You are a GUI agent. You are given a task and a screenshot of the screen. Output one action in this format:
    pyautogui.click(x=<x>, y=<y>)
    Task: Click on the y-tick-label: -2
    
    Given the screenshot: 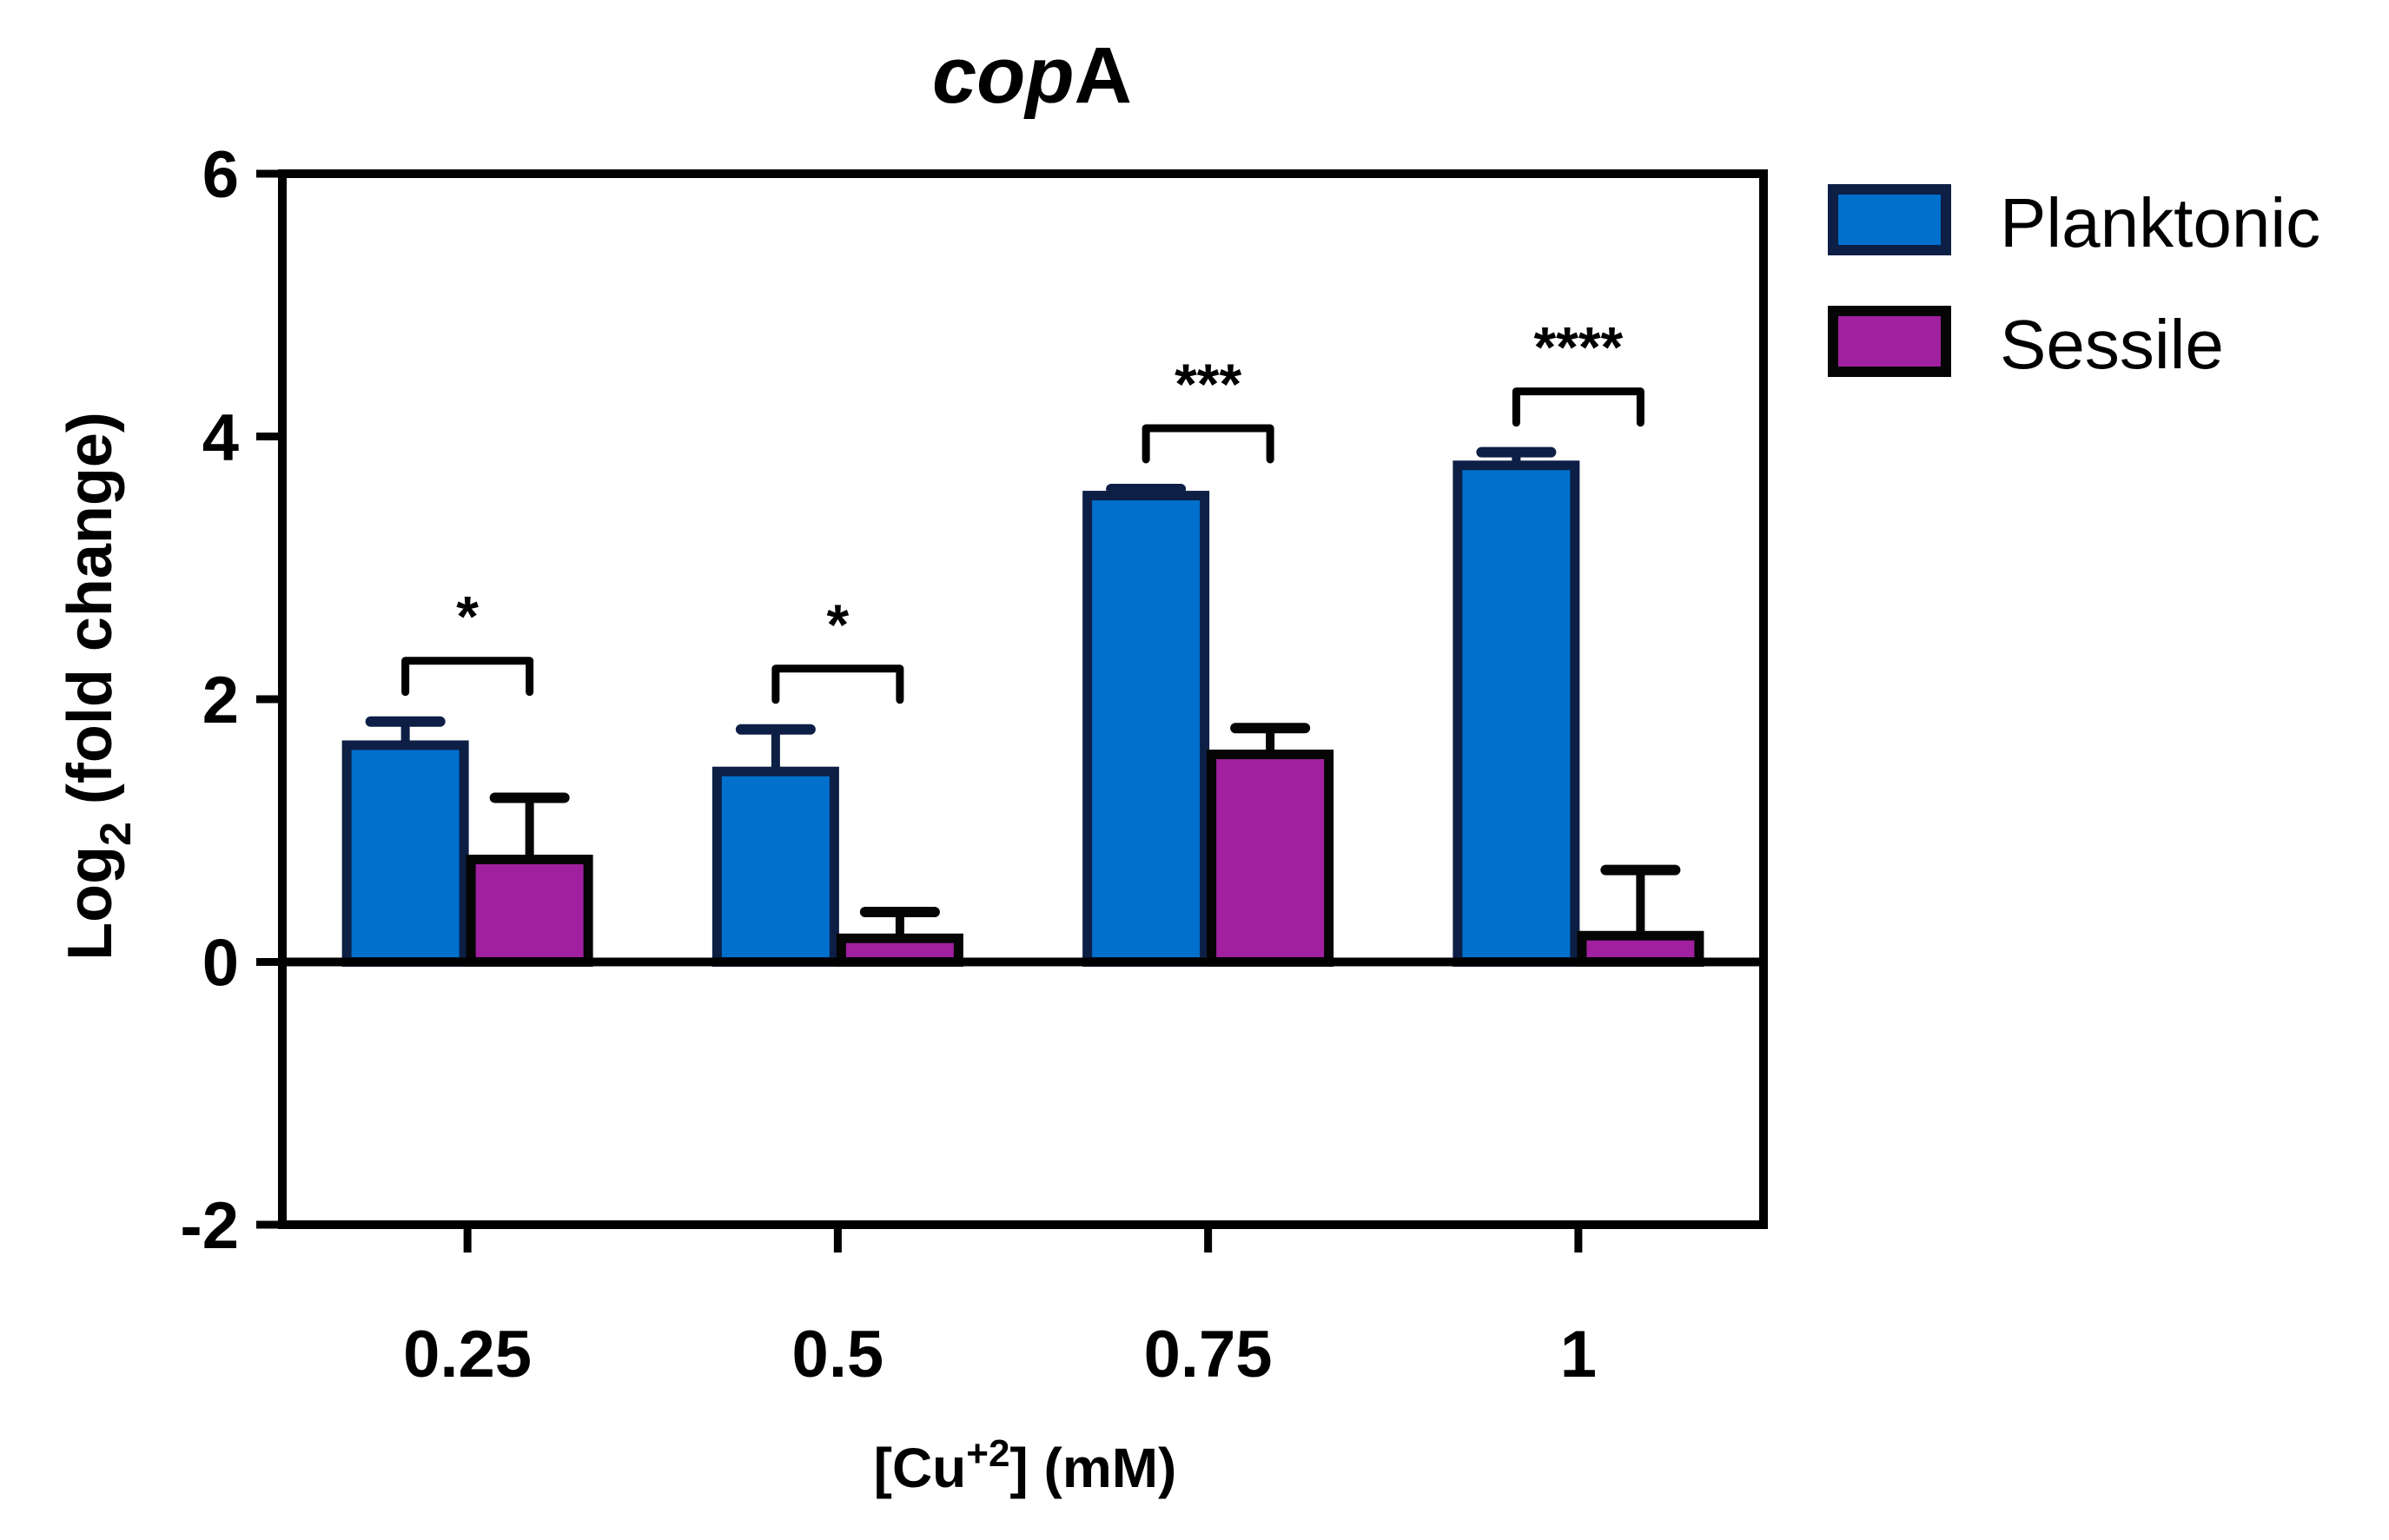 What is the action you would take?
    pyautogui.click(x=209, y=1226)
    